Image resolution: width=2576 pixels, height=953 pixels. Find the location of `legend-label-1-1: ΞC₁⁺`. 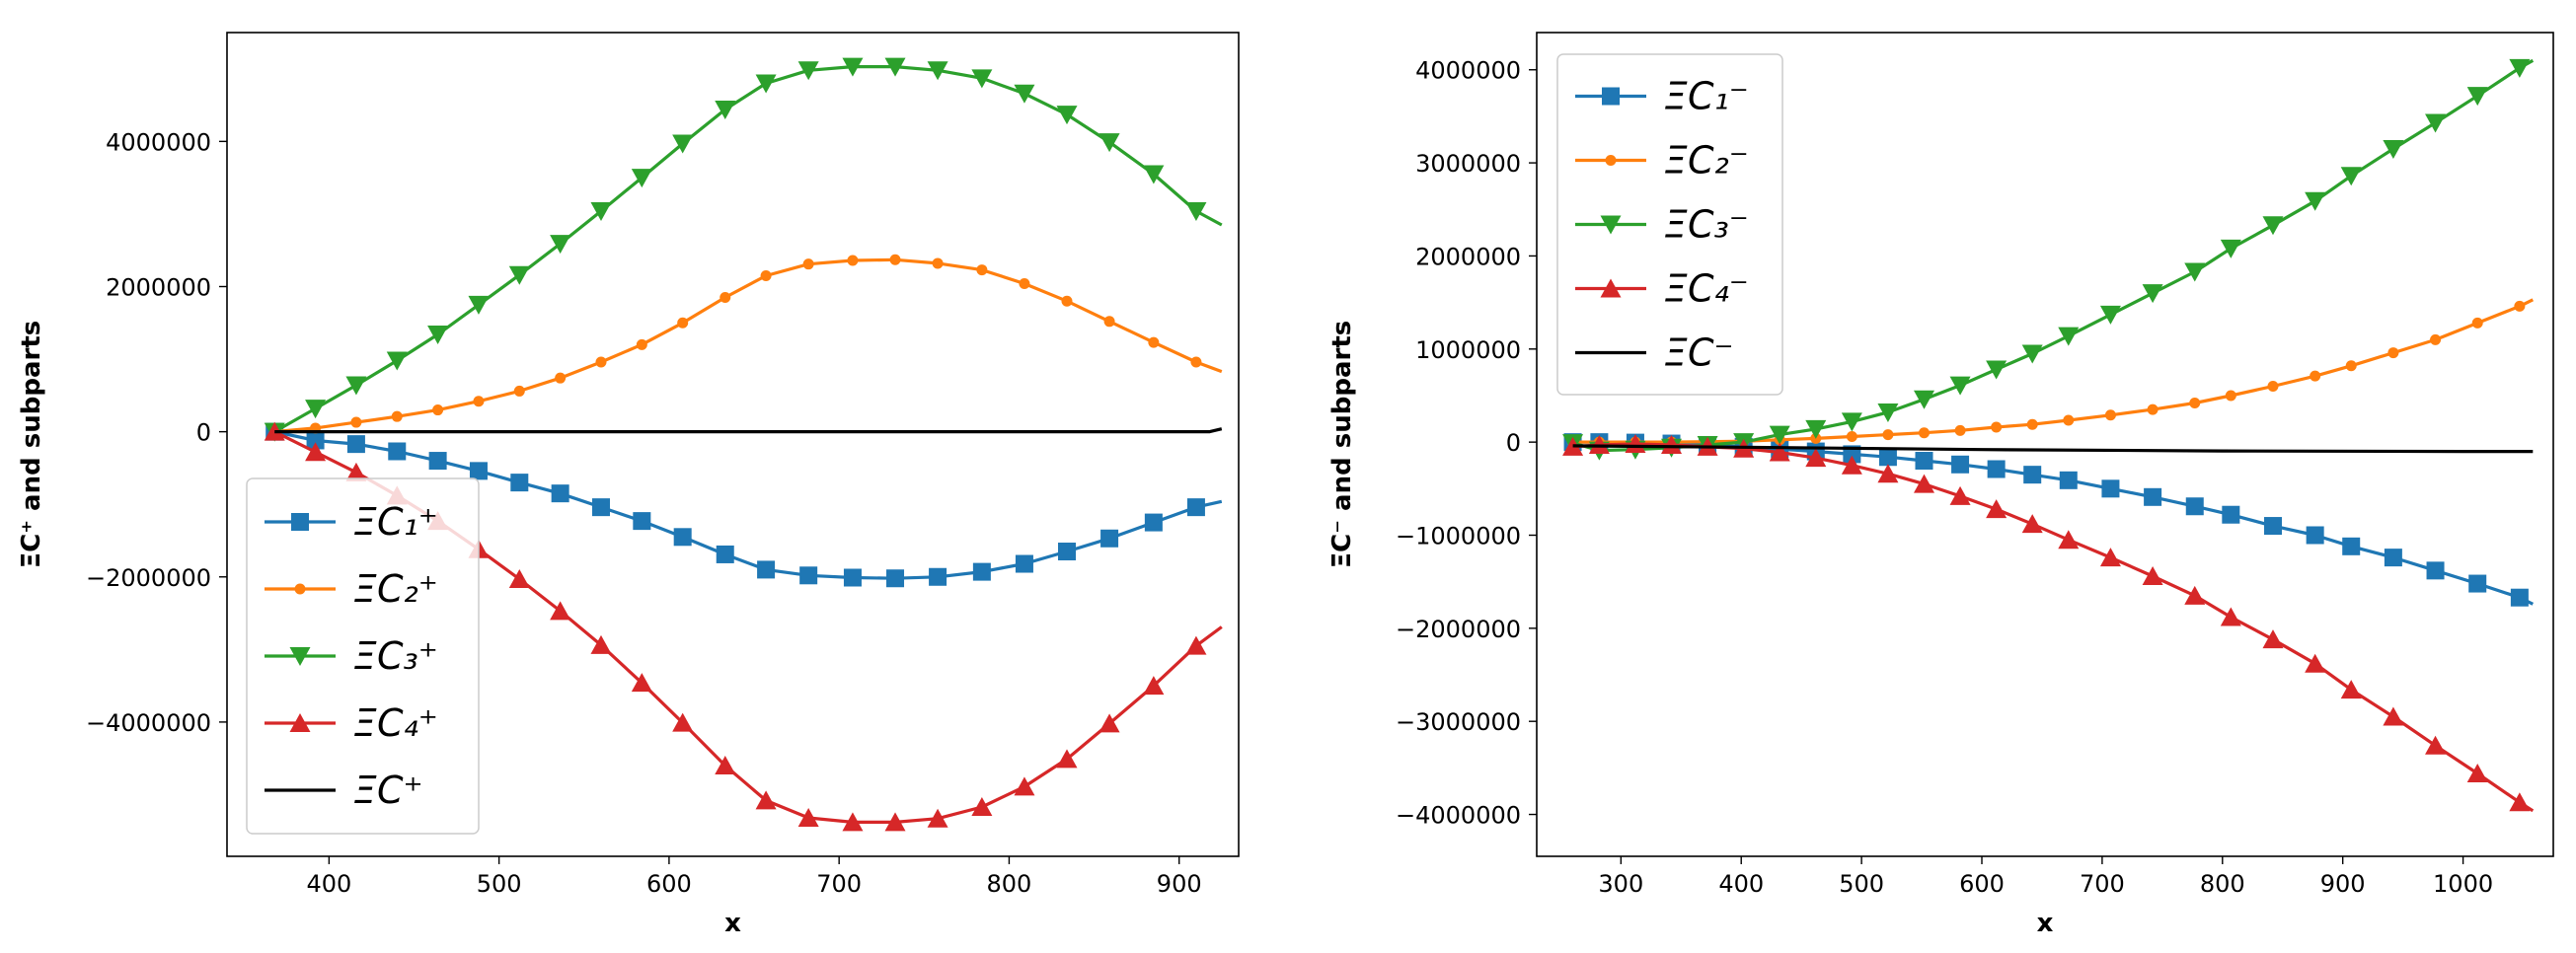

legend-label-1-1: ΞC₁⁺ is located at coordinates (395, 522).